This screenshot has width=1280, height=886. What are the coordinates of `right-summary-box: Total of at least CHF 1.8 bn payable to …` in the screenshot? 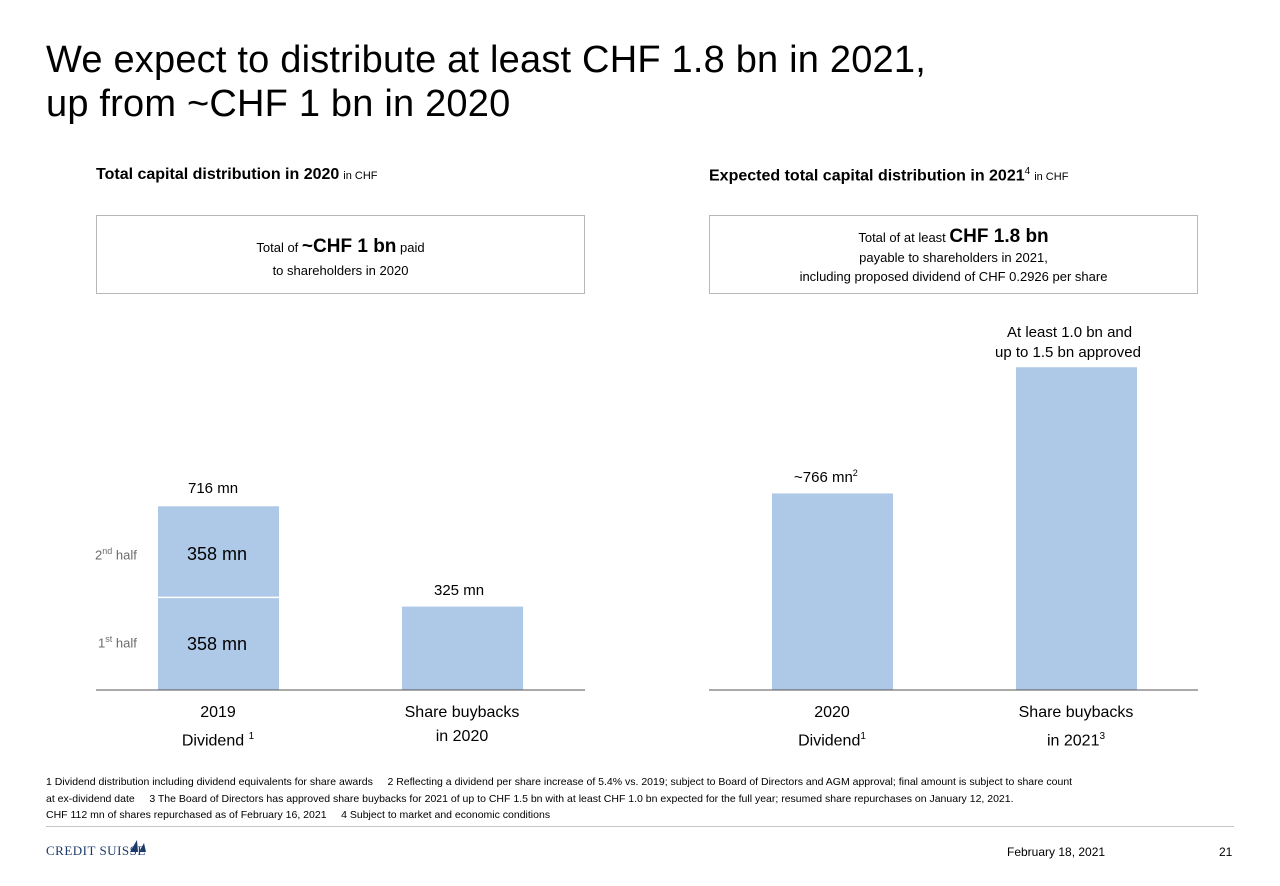 It's located at (953, 254).